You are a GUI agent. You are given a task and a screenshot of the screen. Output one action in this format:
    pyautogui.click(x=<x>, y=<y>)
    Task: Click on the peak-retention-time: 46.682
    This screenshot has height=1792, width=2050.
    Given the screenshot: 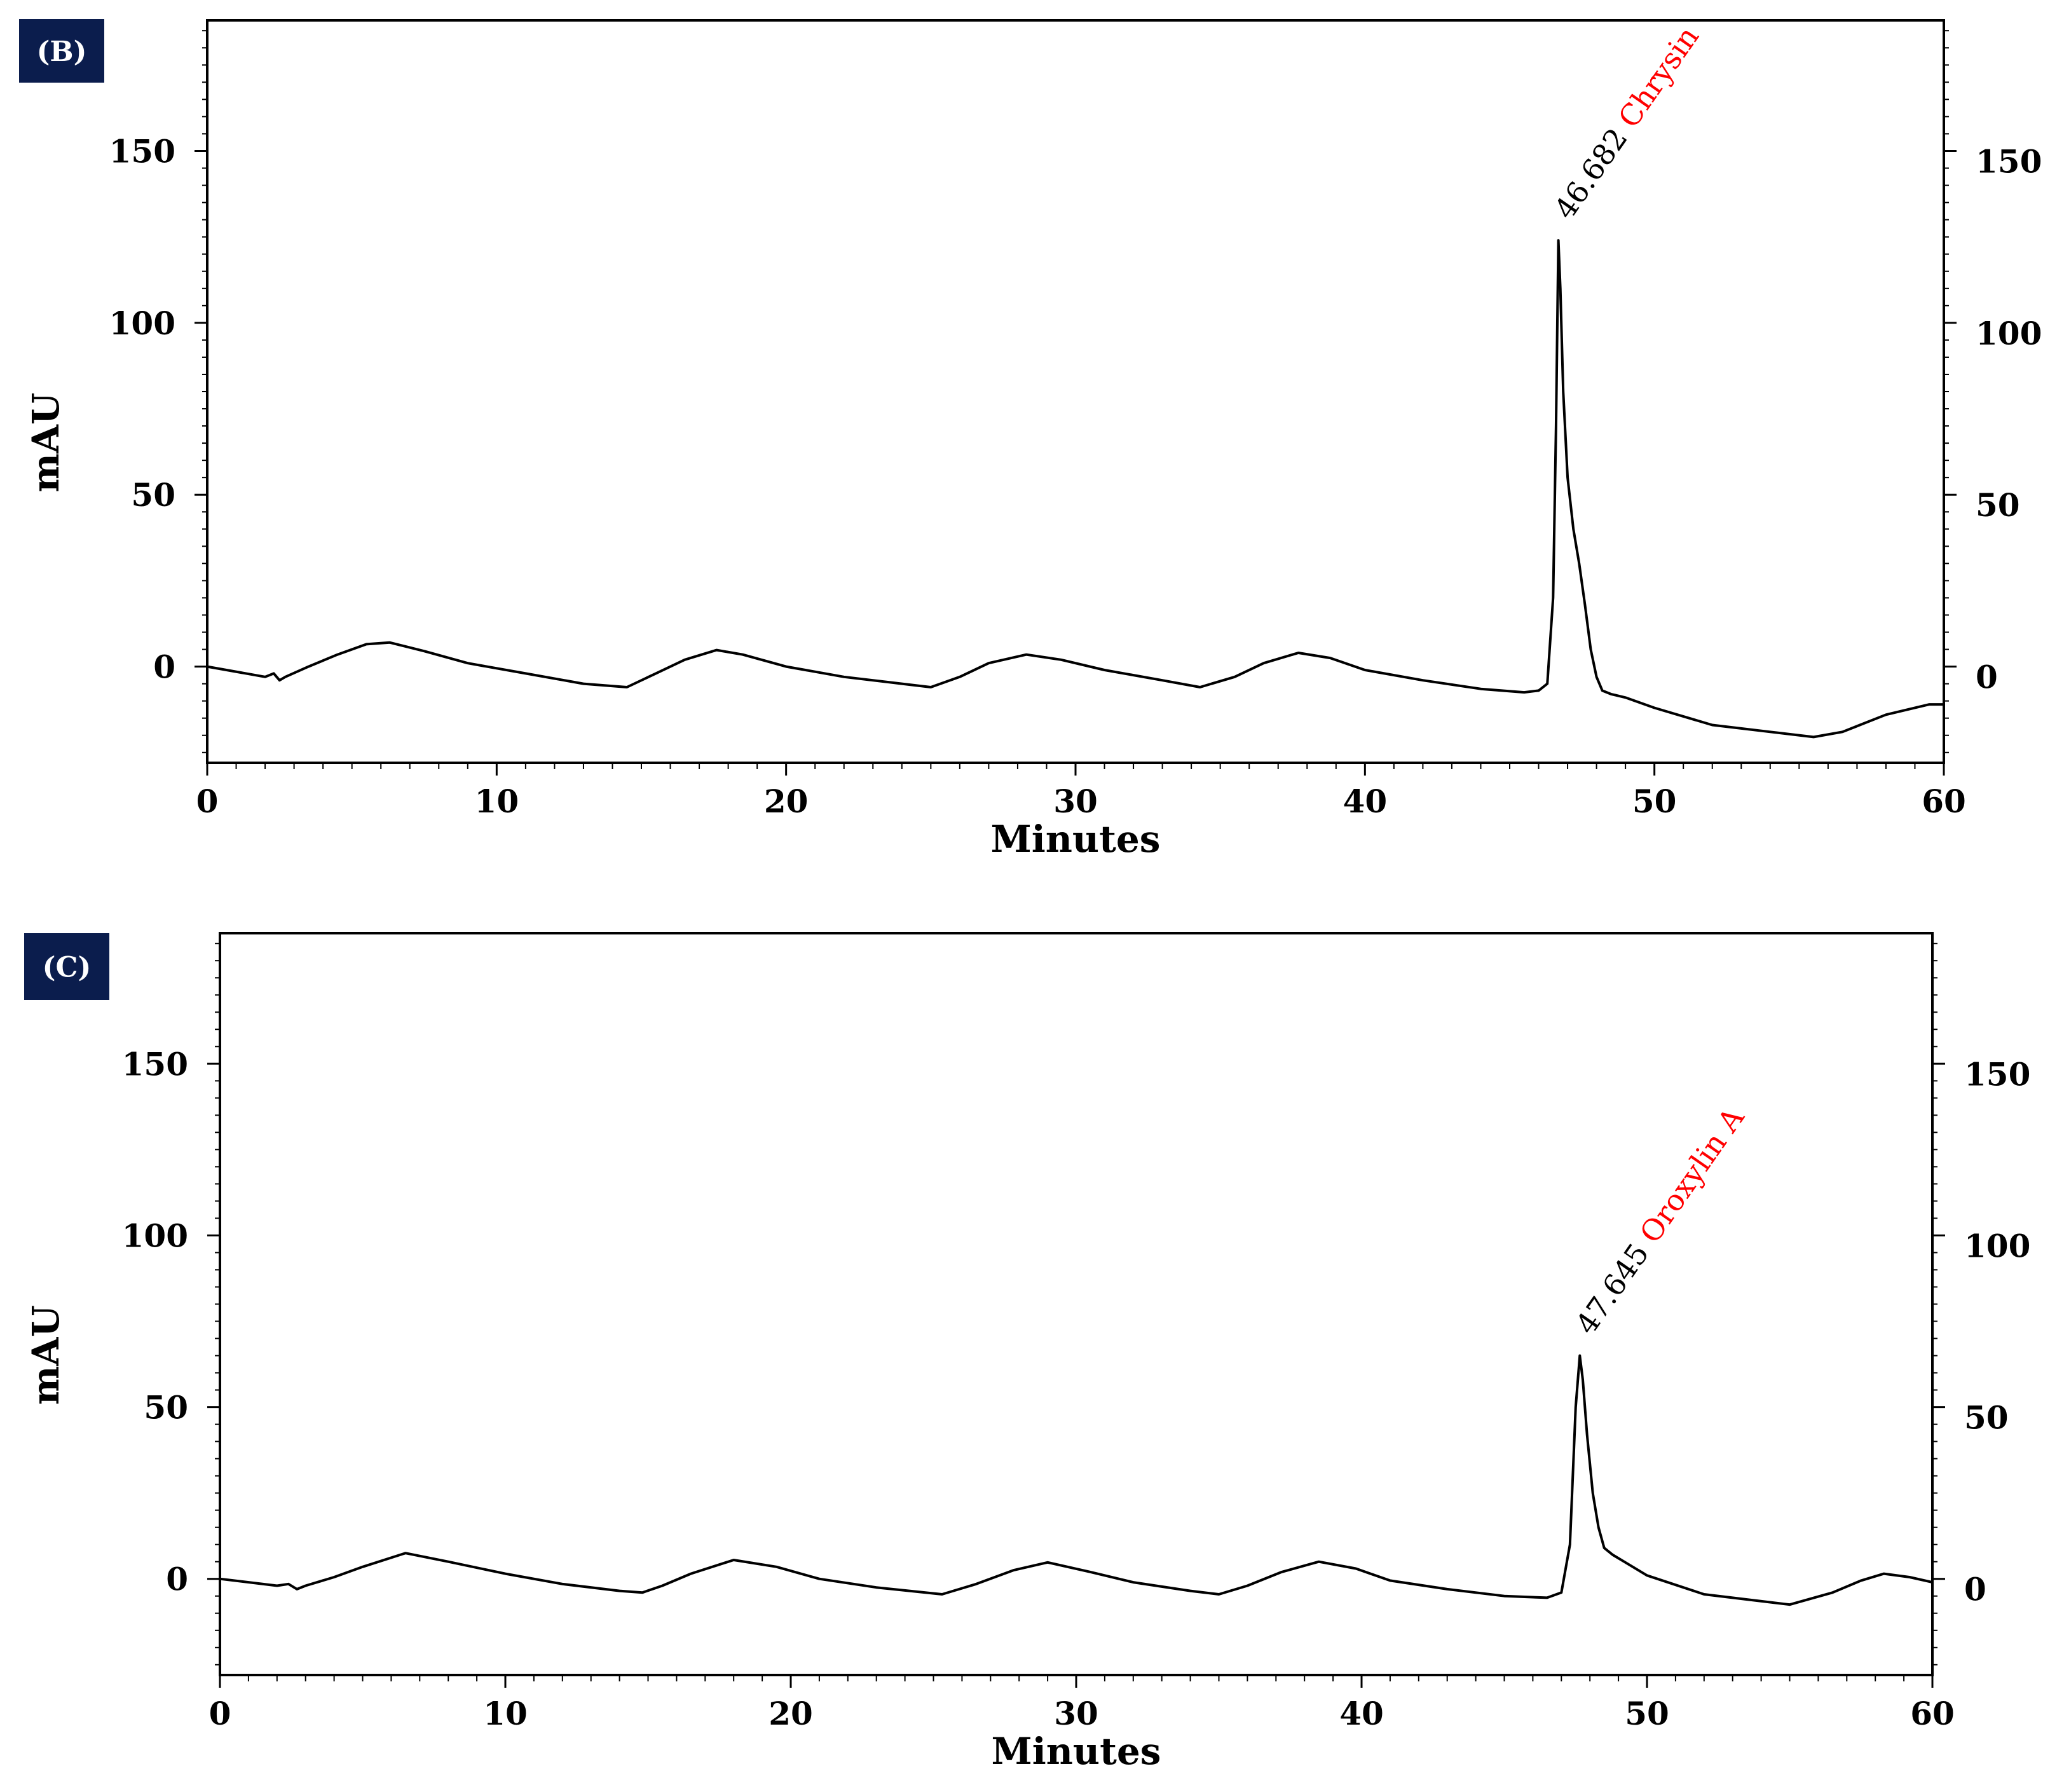 What is the action you would take?
    pyautogui.click(x=1593, y=170)
    